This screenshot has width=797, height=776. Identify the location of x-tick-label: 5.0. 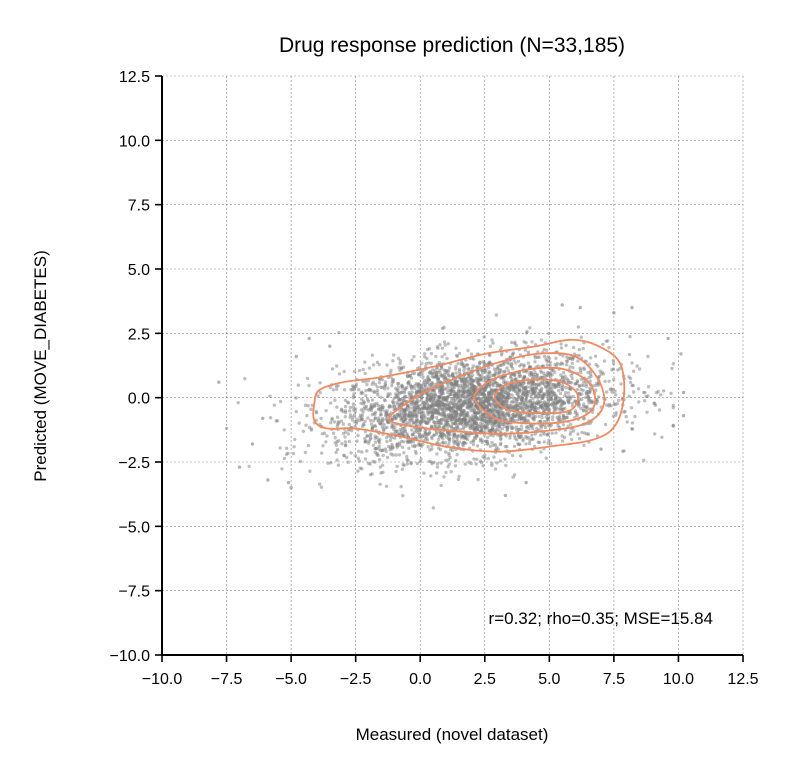
(549, 679).